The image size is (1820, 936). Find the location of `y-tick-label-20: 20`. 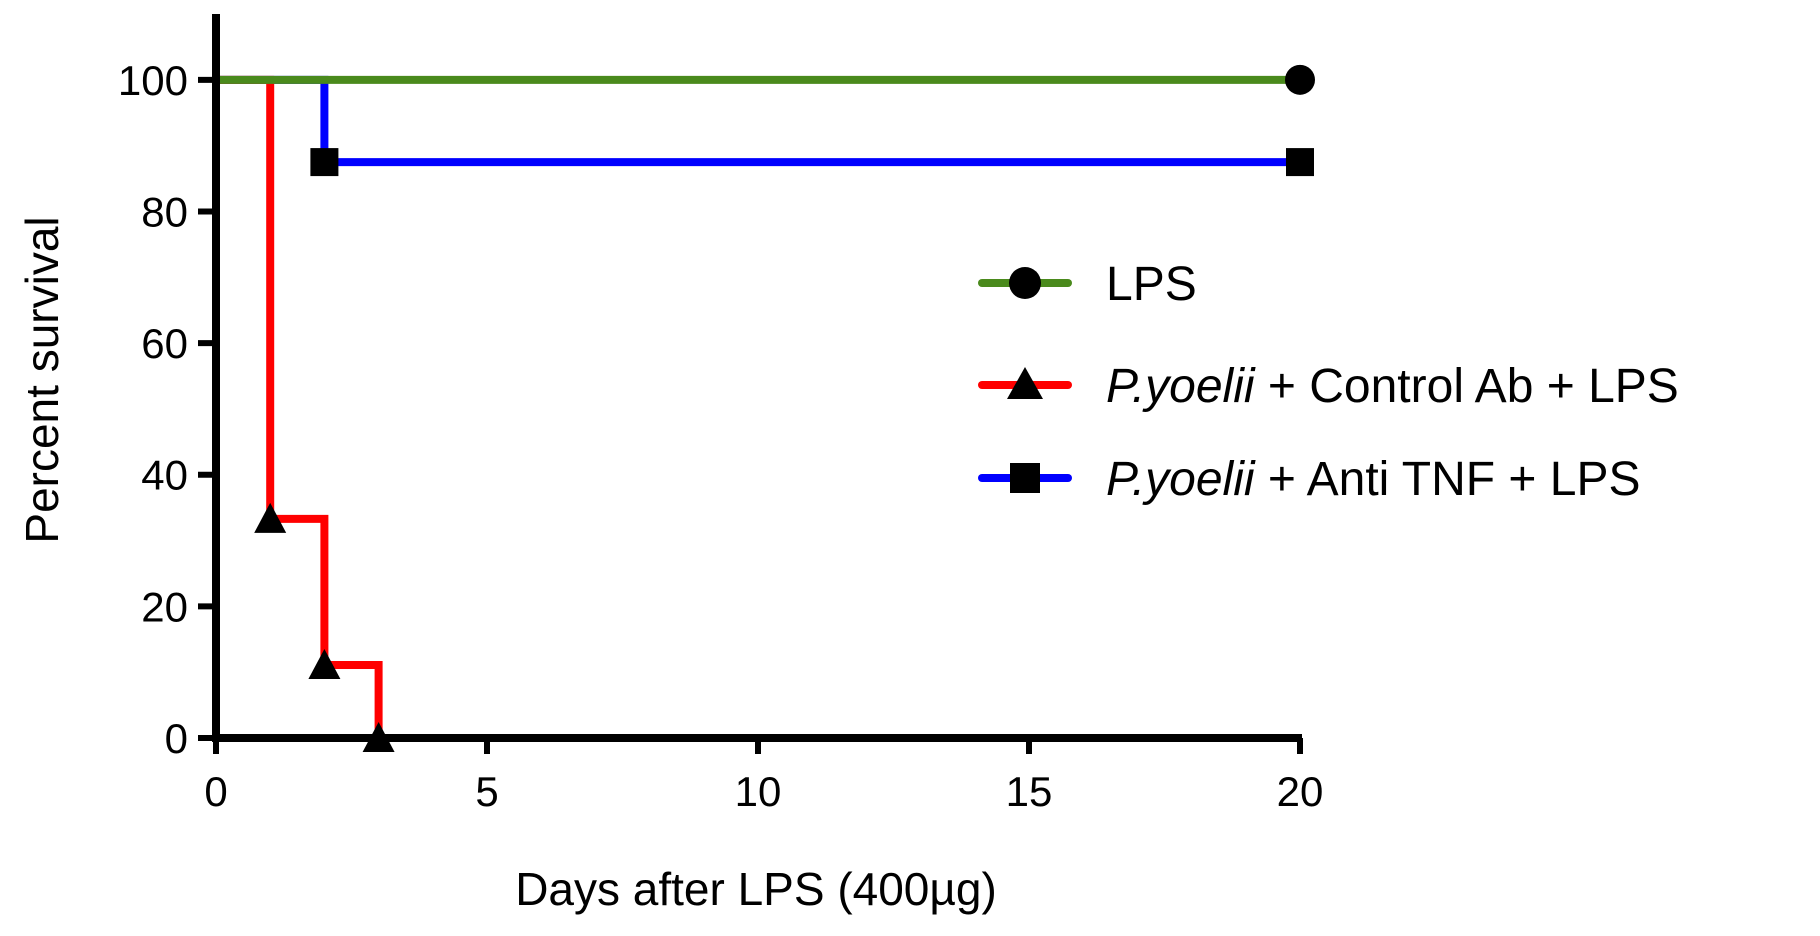

y-tick-label-20: 20 is located at coordinates (164, 606).